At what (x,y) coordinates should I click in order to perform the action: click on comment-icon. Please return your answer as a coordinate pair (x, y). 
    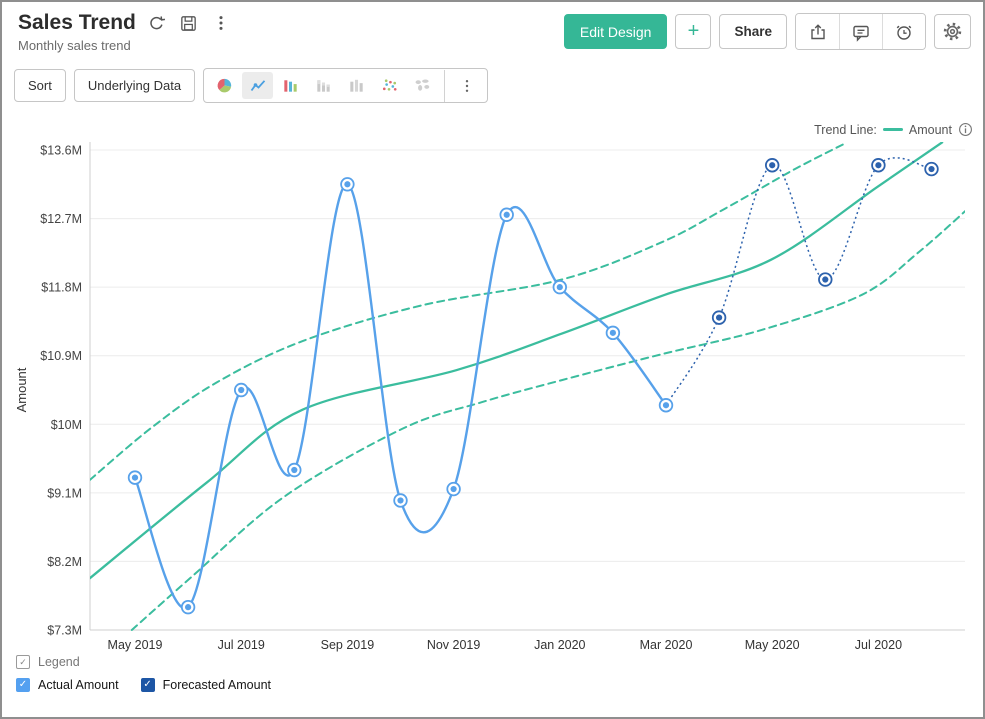
    Looking at the image, I should click on (861, 33).